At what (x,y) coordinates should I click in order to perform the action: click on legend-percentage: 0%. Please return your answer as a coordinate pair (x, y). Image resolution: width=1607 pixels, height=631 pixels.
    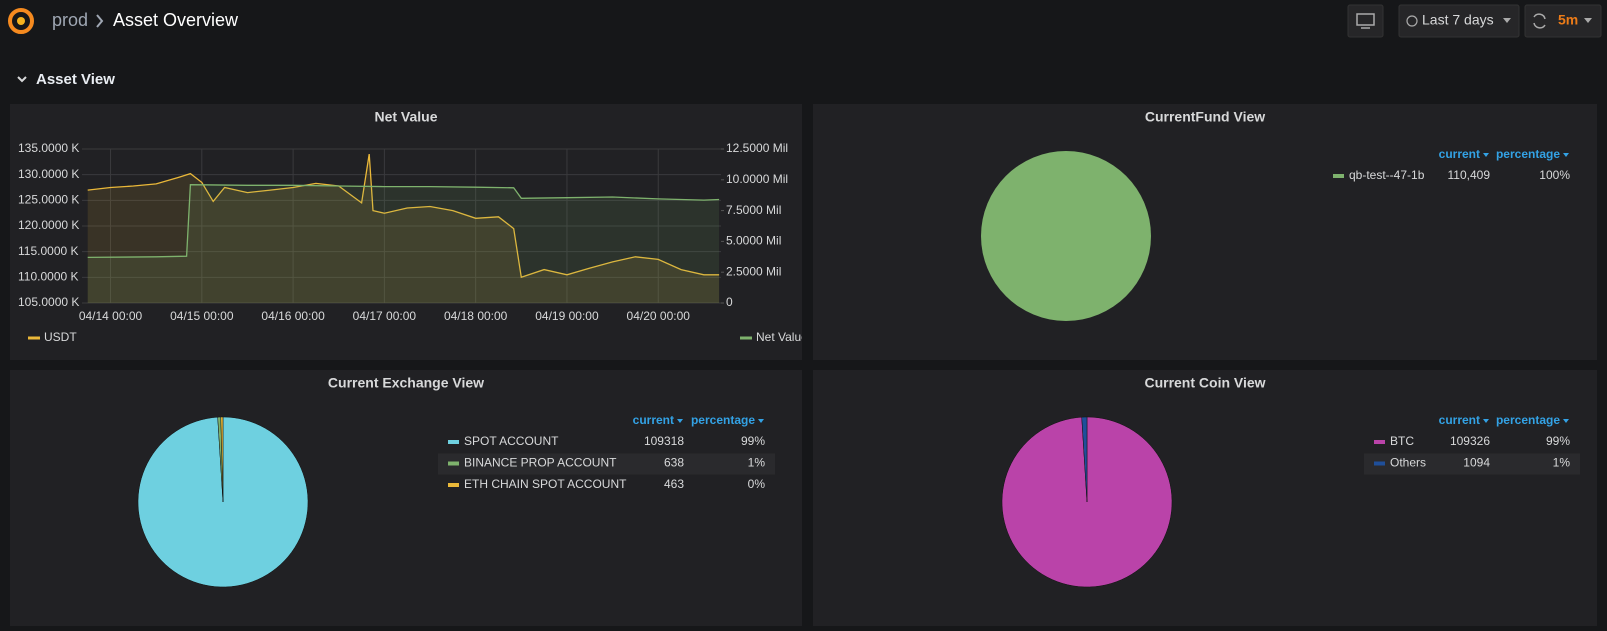
    Looking at the image, I should click on (757, 484).